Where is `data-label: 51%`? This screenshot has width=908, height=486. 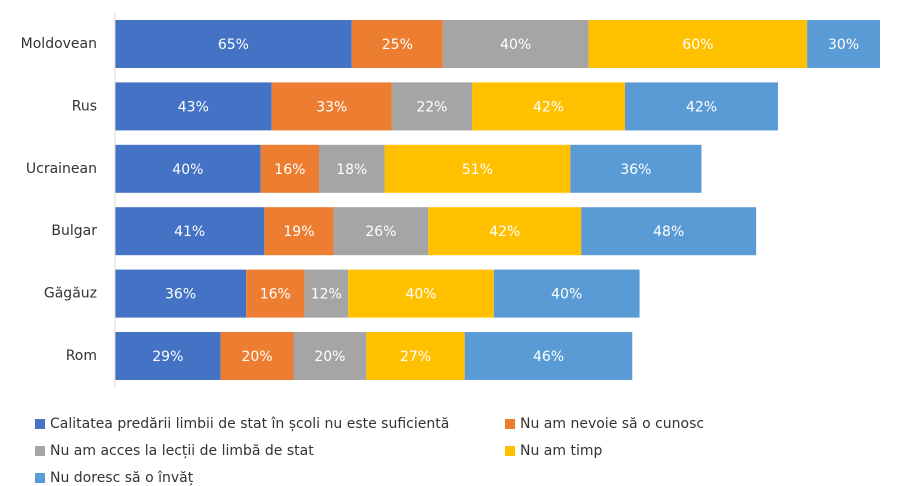 data-label: 51% is located at coordinates (477, 170).